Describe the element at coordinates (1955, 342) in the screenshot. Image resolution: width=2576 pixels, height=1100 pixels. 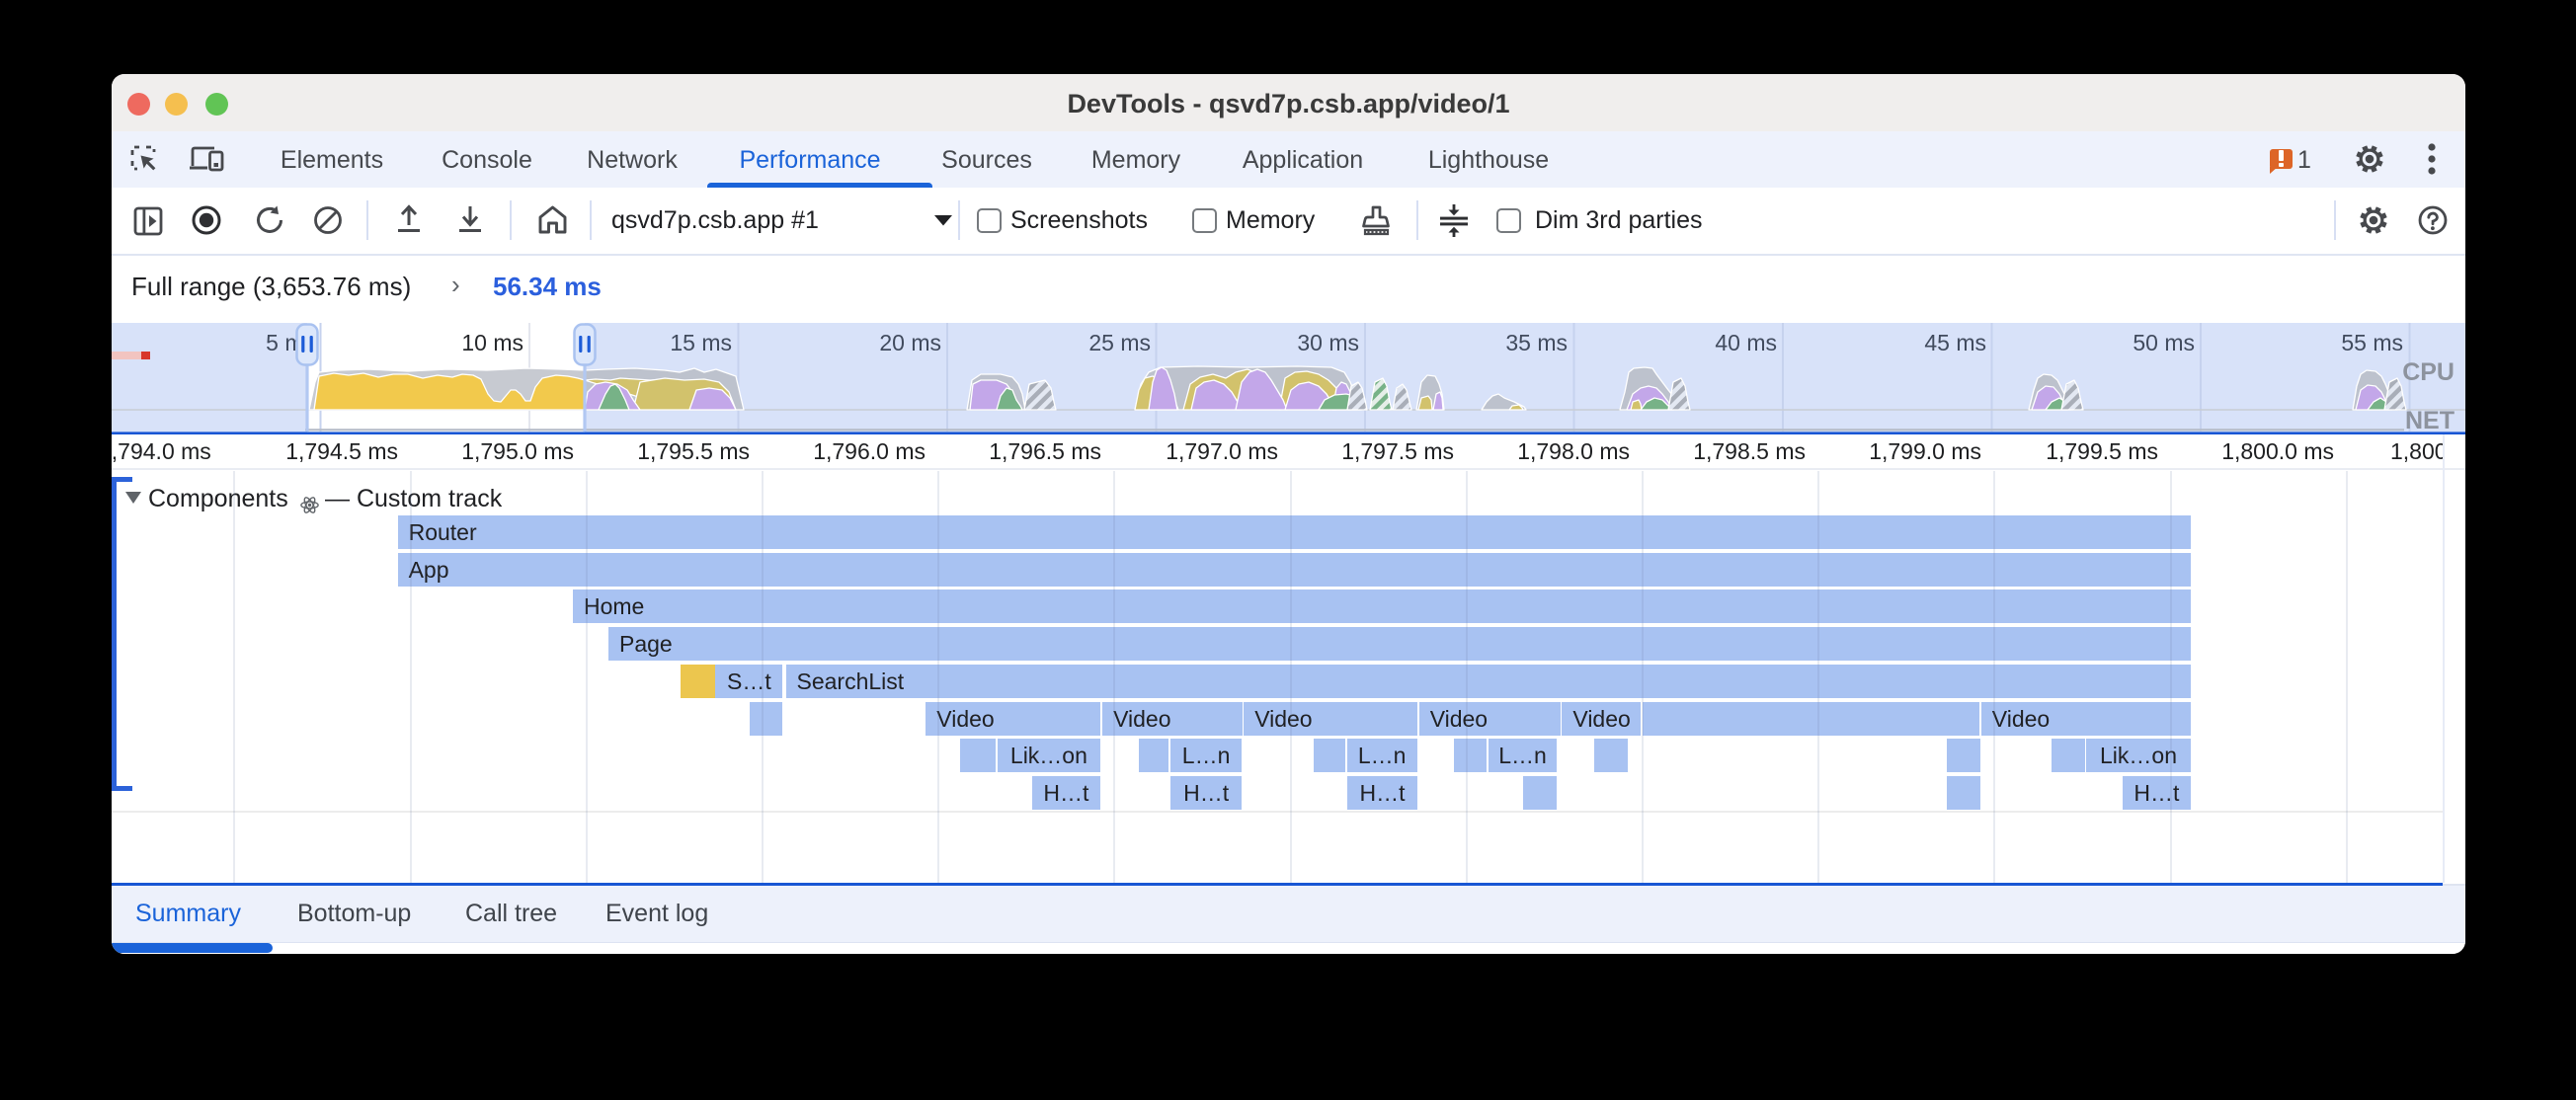
I see `svg-text: 45 ms` at that location.